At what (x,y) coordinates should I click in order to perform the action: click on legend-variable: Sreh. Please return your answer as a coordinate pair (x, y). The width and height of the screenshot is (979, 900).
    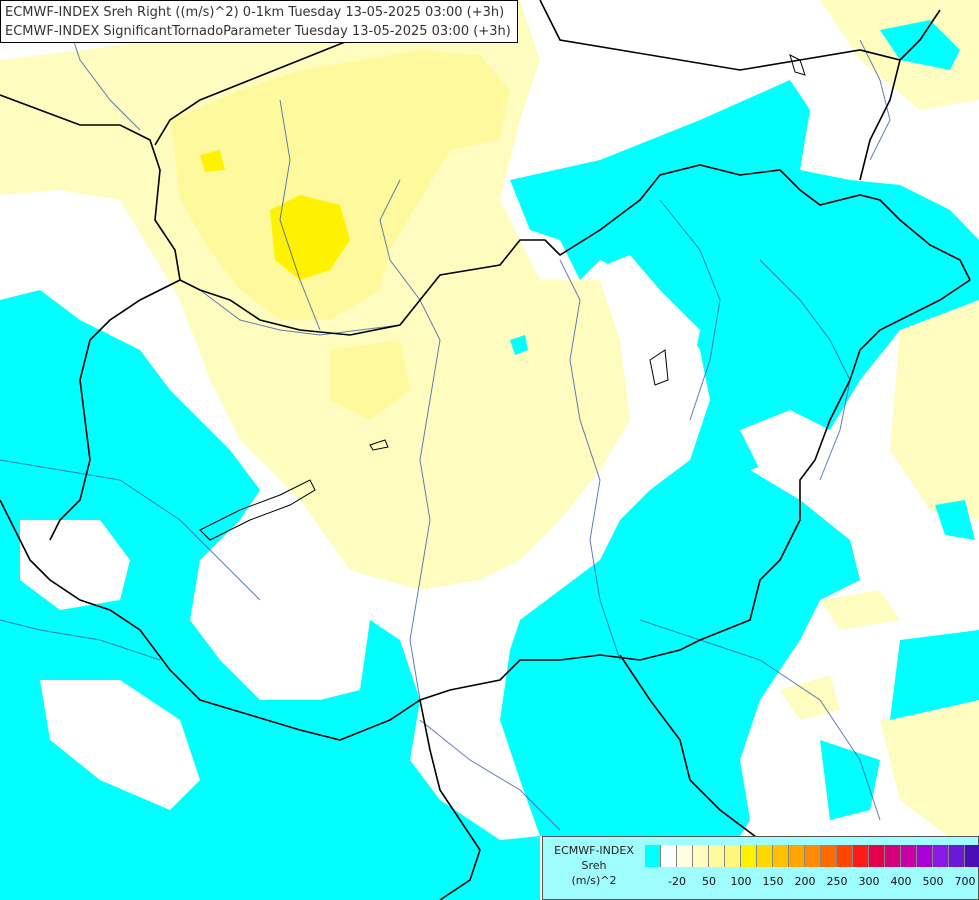
    Looking at the image, I should click on (594, 865).